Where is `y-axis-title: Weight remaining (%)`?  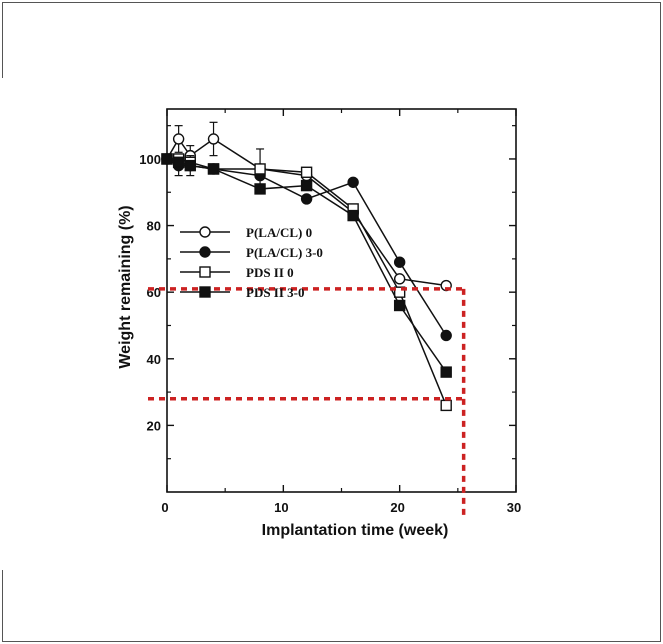
y-axis-title: Weight remaining (%) is located at coordinates (125, 286).